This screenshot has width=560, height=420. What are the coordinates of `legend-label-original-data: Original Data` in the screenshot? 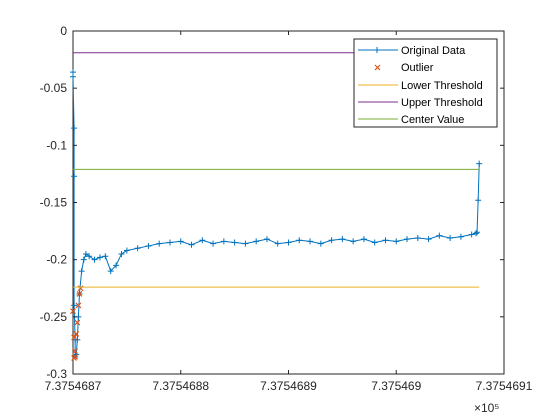 It's located at (433, 51).